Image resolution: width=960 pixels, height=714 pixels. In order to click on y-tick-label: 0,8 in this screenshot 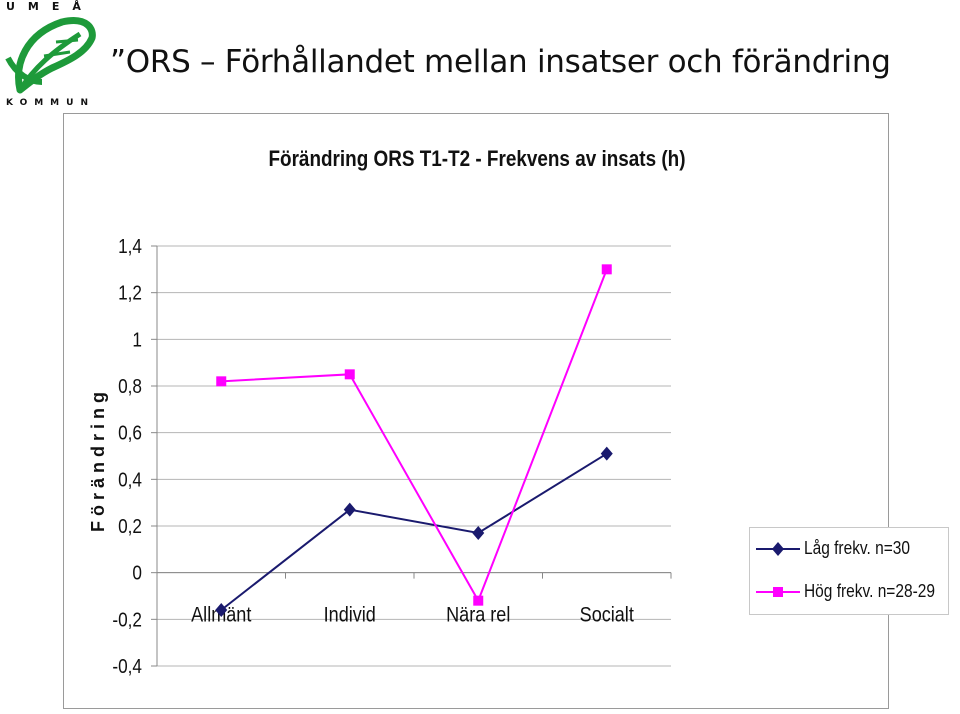, I will do `click(130, 386)`.